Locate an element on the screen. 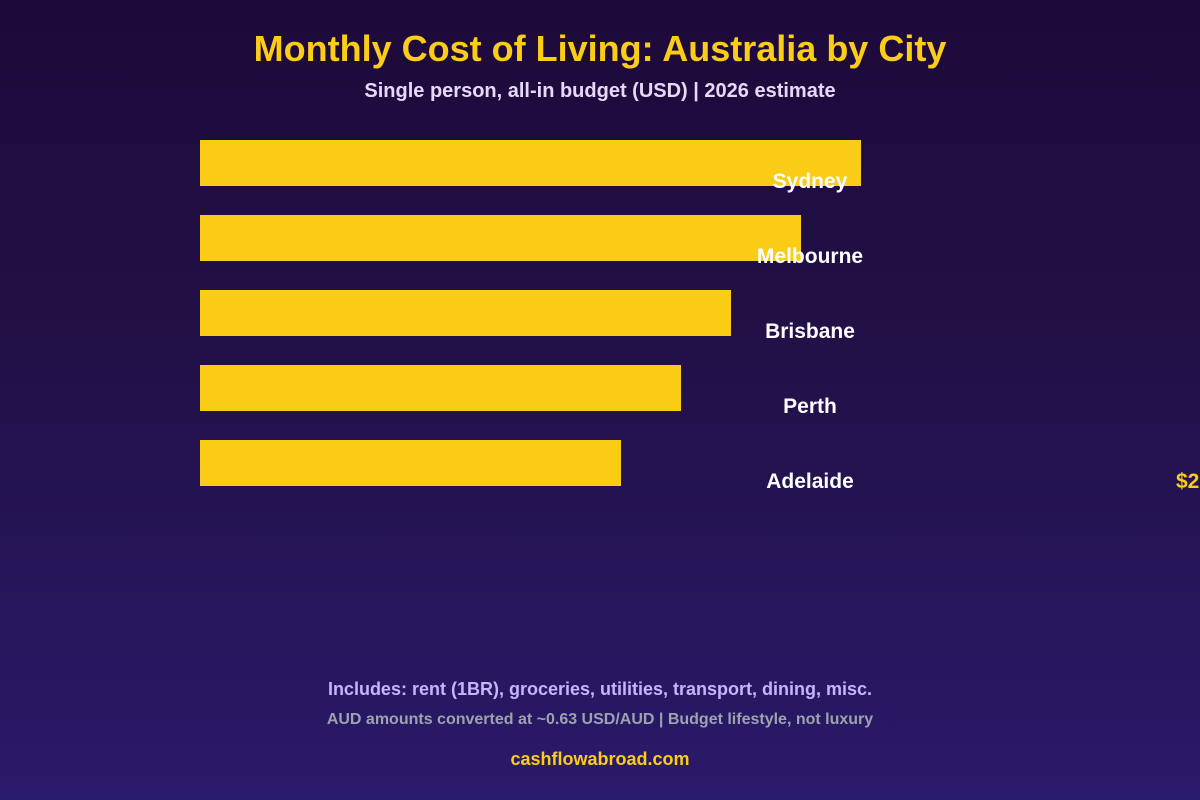 The width and height of the screenshot is (1200, 800). bar-sydney is located at coordinates (530, 163).